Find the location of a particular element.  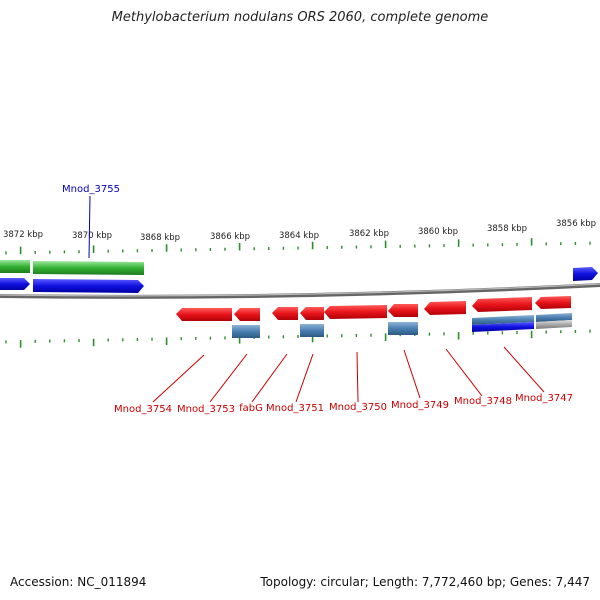

scale-label: 3862 kbp is located at coordinates (369, 234).